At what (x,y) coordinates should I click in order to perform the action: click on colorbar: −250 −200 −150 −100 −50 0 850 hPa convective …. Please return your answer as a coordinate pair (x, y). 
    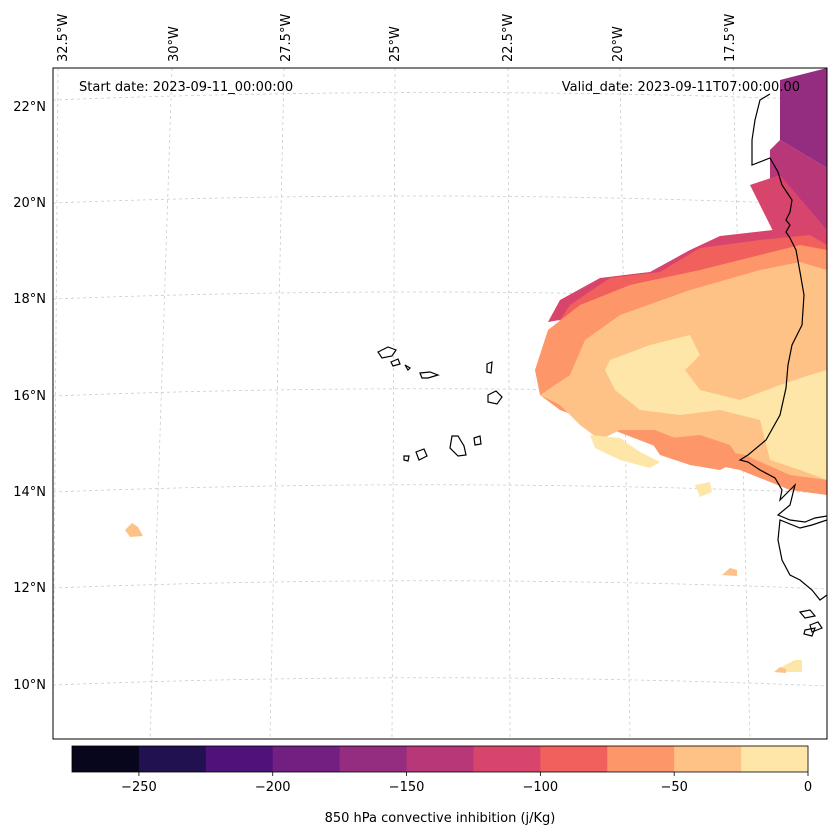
    Looking at the image, I should click on (441, 785).